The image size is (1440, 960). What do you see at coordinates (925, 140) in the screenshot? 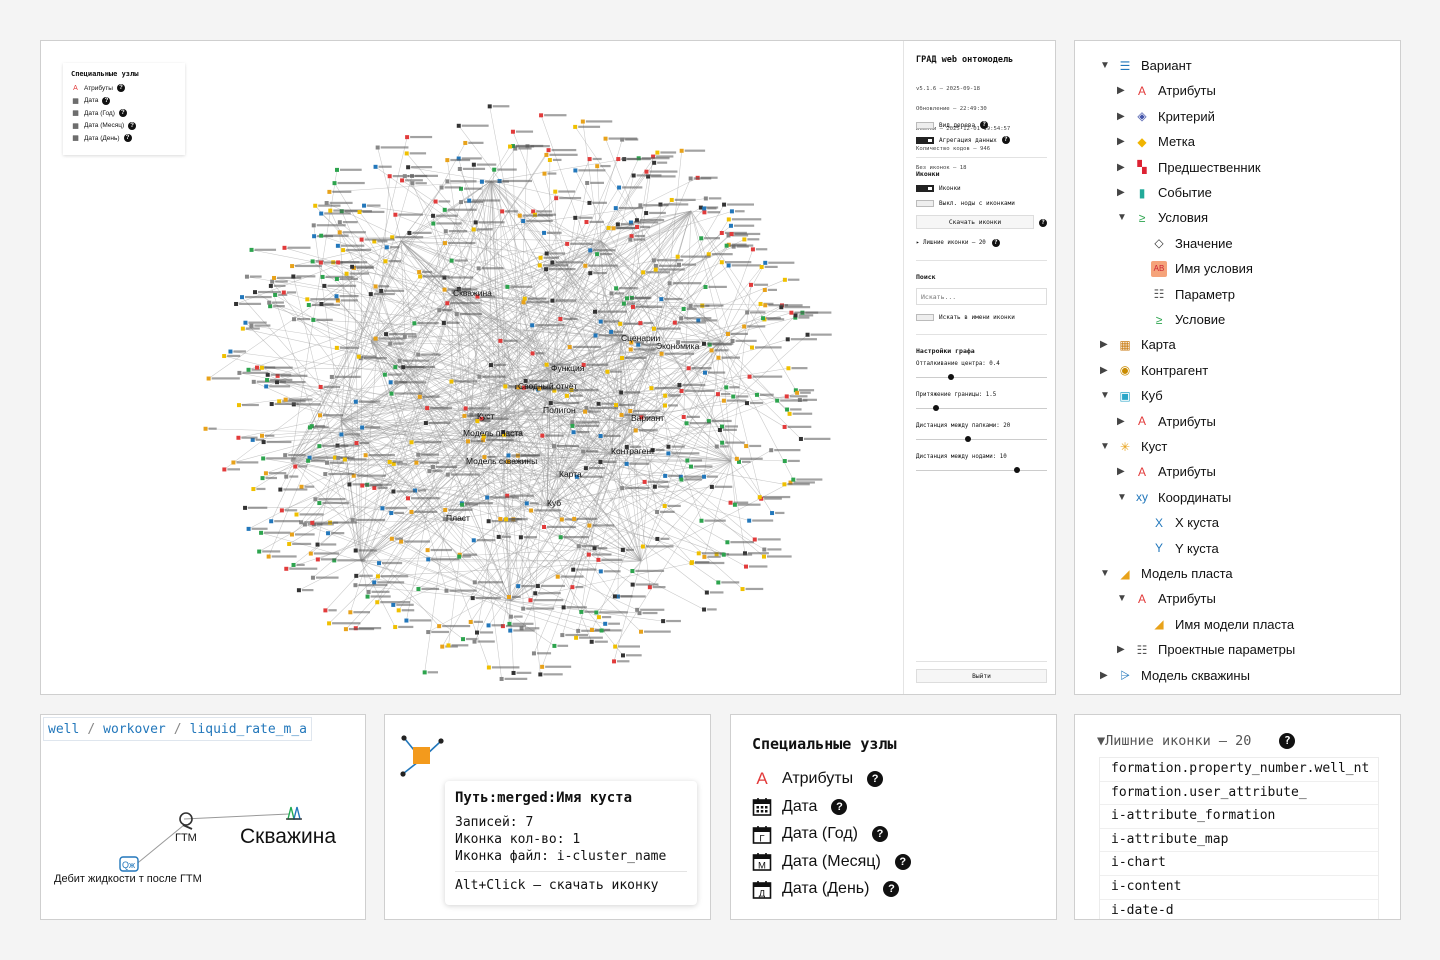
I see `aggregation-toggle` at bounding box center [925, 140].